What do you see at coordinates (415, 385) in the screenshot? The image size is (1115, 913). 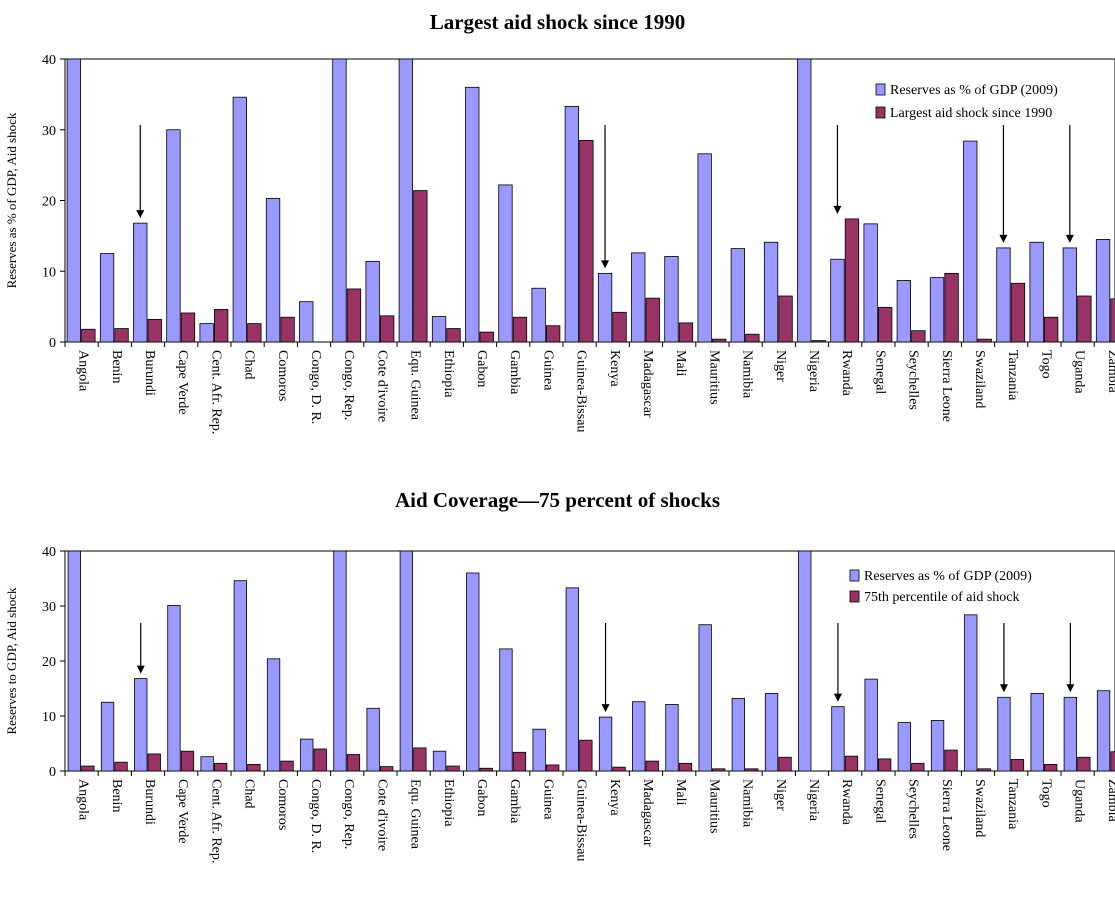 I see `x-tick-label: Equ. Guinea` at bounding box center [415, 385].